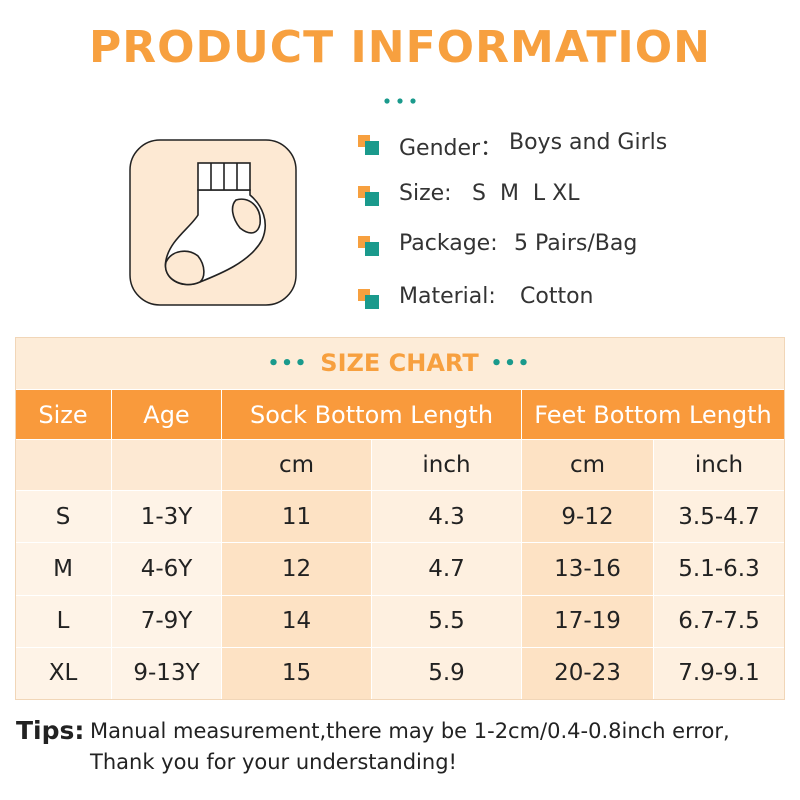 The height and width of the screenshot is (800, 800). I want to click on header-cell: Size, so click(63, 415).